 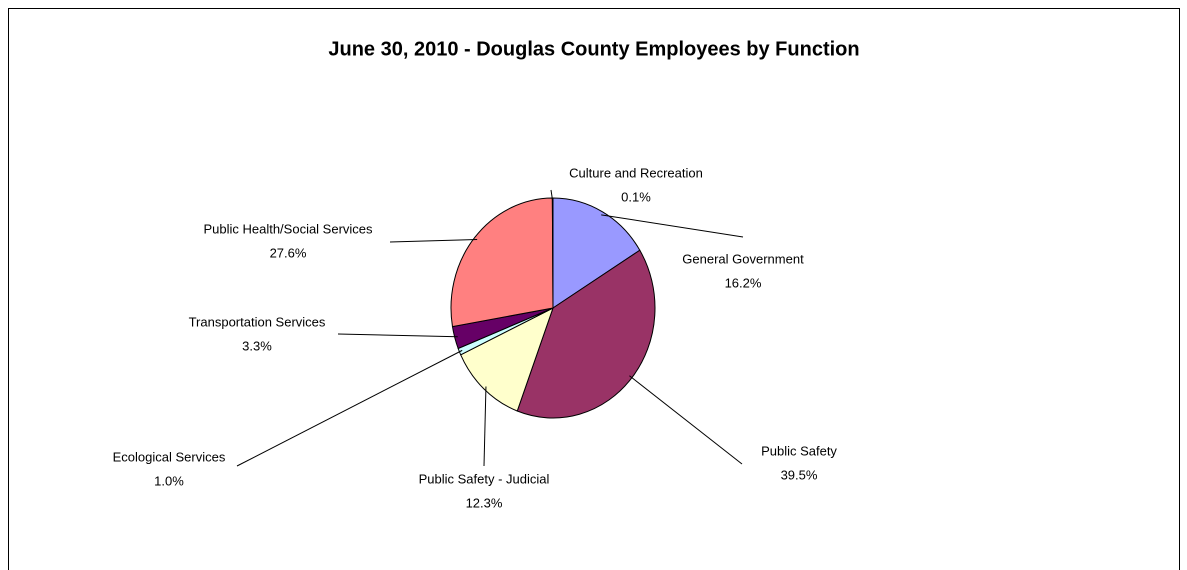 I want to click on slice-label: Public Health/Social Services, so click(x=288, y=228).